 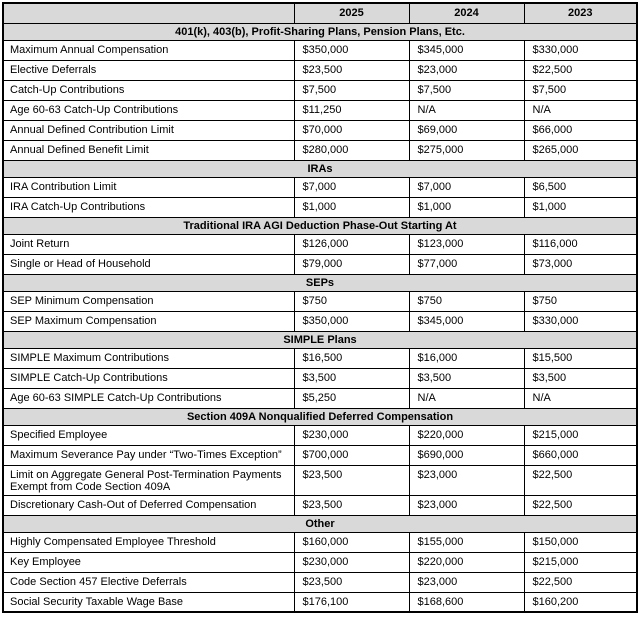 What do you see at coordinates (148, 244) in the screenshot?
I see `row-label: Joint Return` at bounding box center [148, 244].